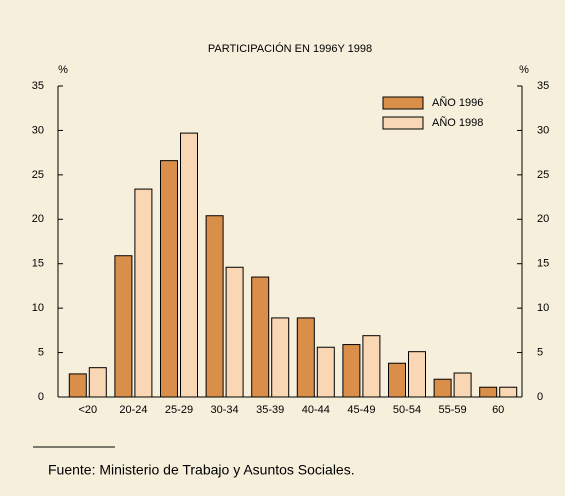 The image size is (565, 496). What do you see at coordinates (457, 122) in the screenshot?
I see `legend-label: AÑO 1998` at bounding box center [457, 122].